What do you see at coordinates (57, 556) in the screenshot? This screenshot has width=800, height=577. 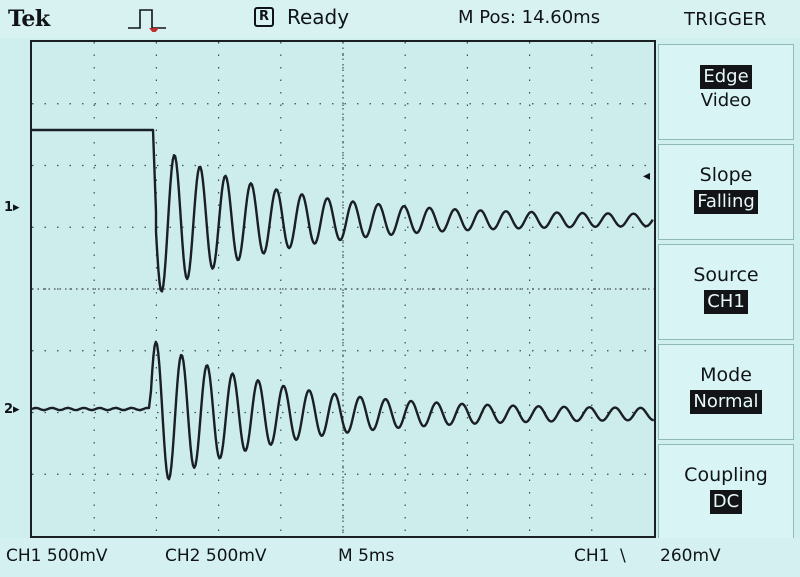 I see `ch1-scale: CH1 500mV` at bounding box center [57, 556].